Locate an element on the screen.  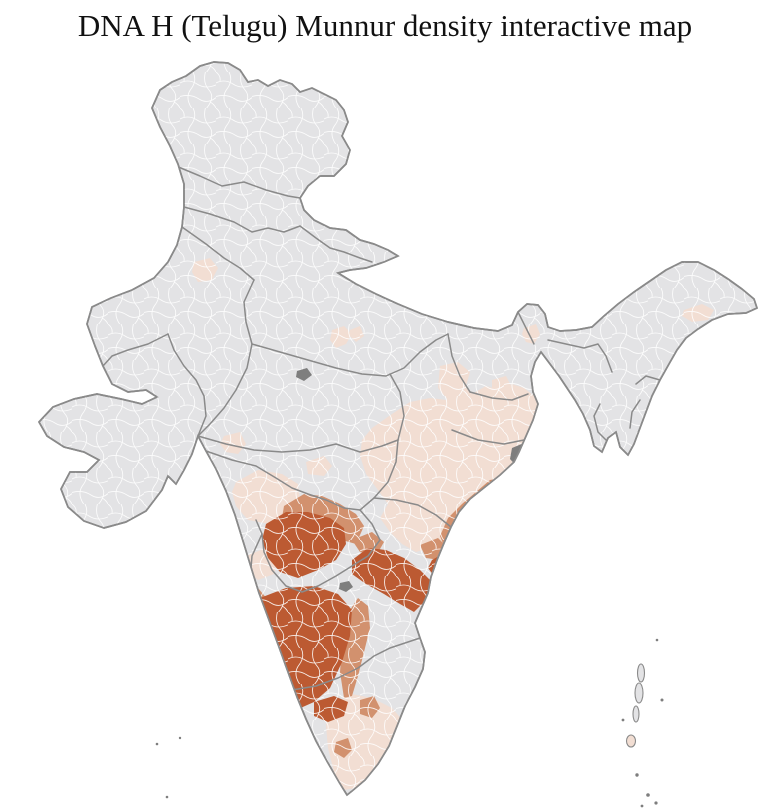
region-north-kerala-coast is located at coordinates (257, 740).